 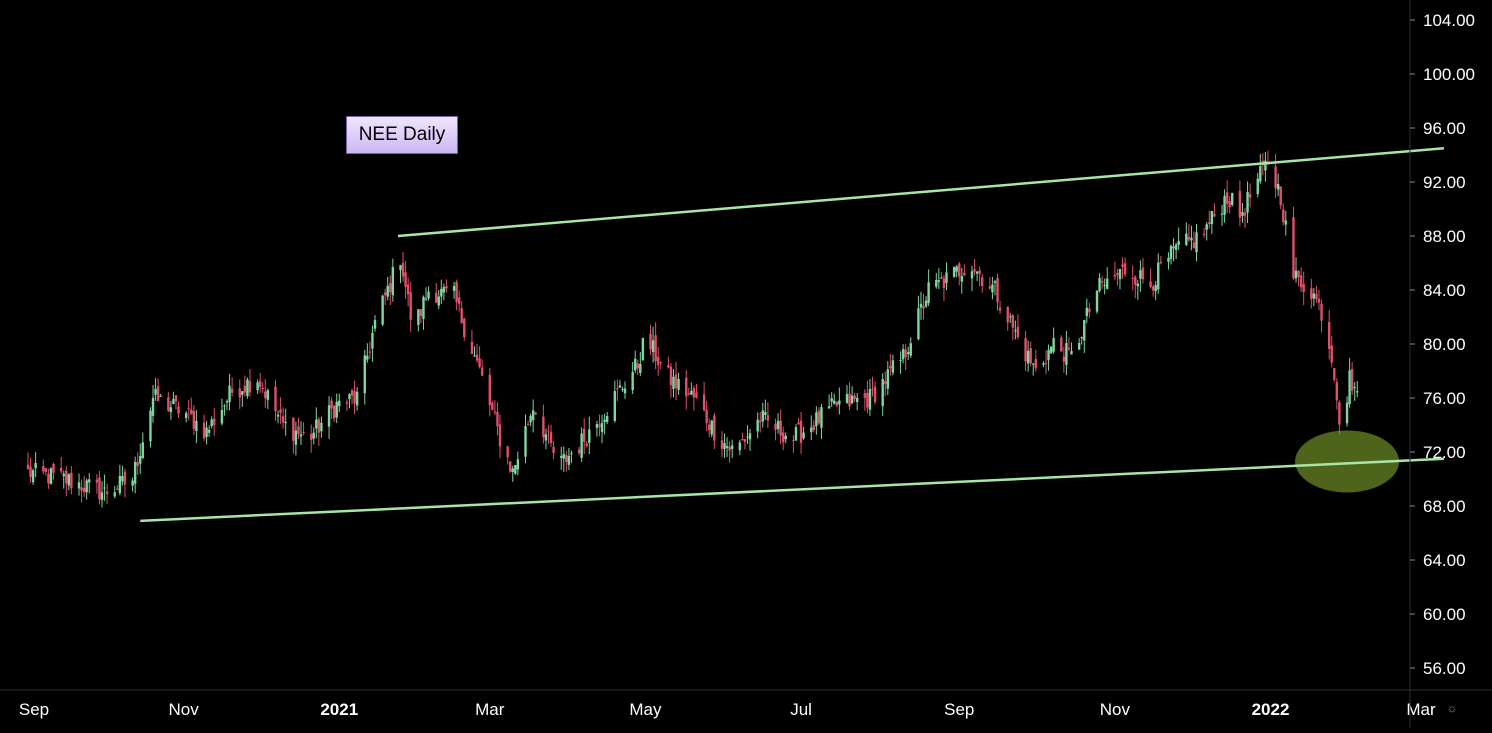 I want to click on y-tick-label: 68.00, so click(x=1444, y=506).